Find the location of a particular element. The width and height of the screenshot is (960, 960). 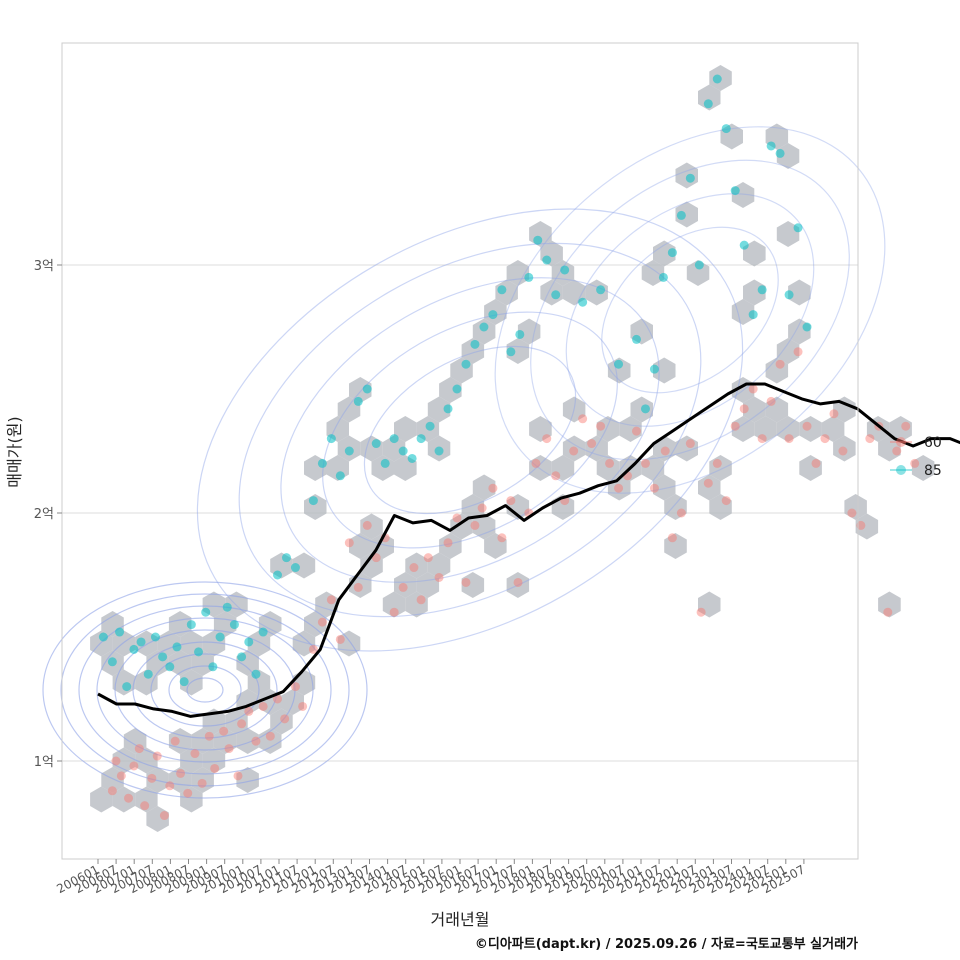

legend-key-marker is located at coordinates (901, 470).